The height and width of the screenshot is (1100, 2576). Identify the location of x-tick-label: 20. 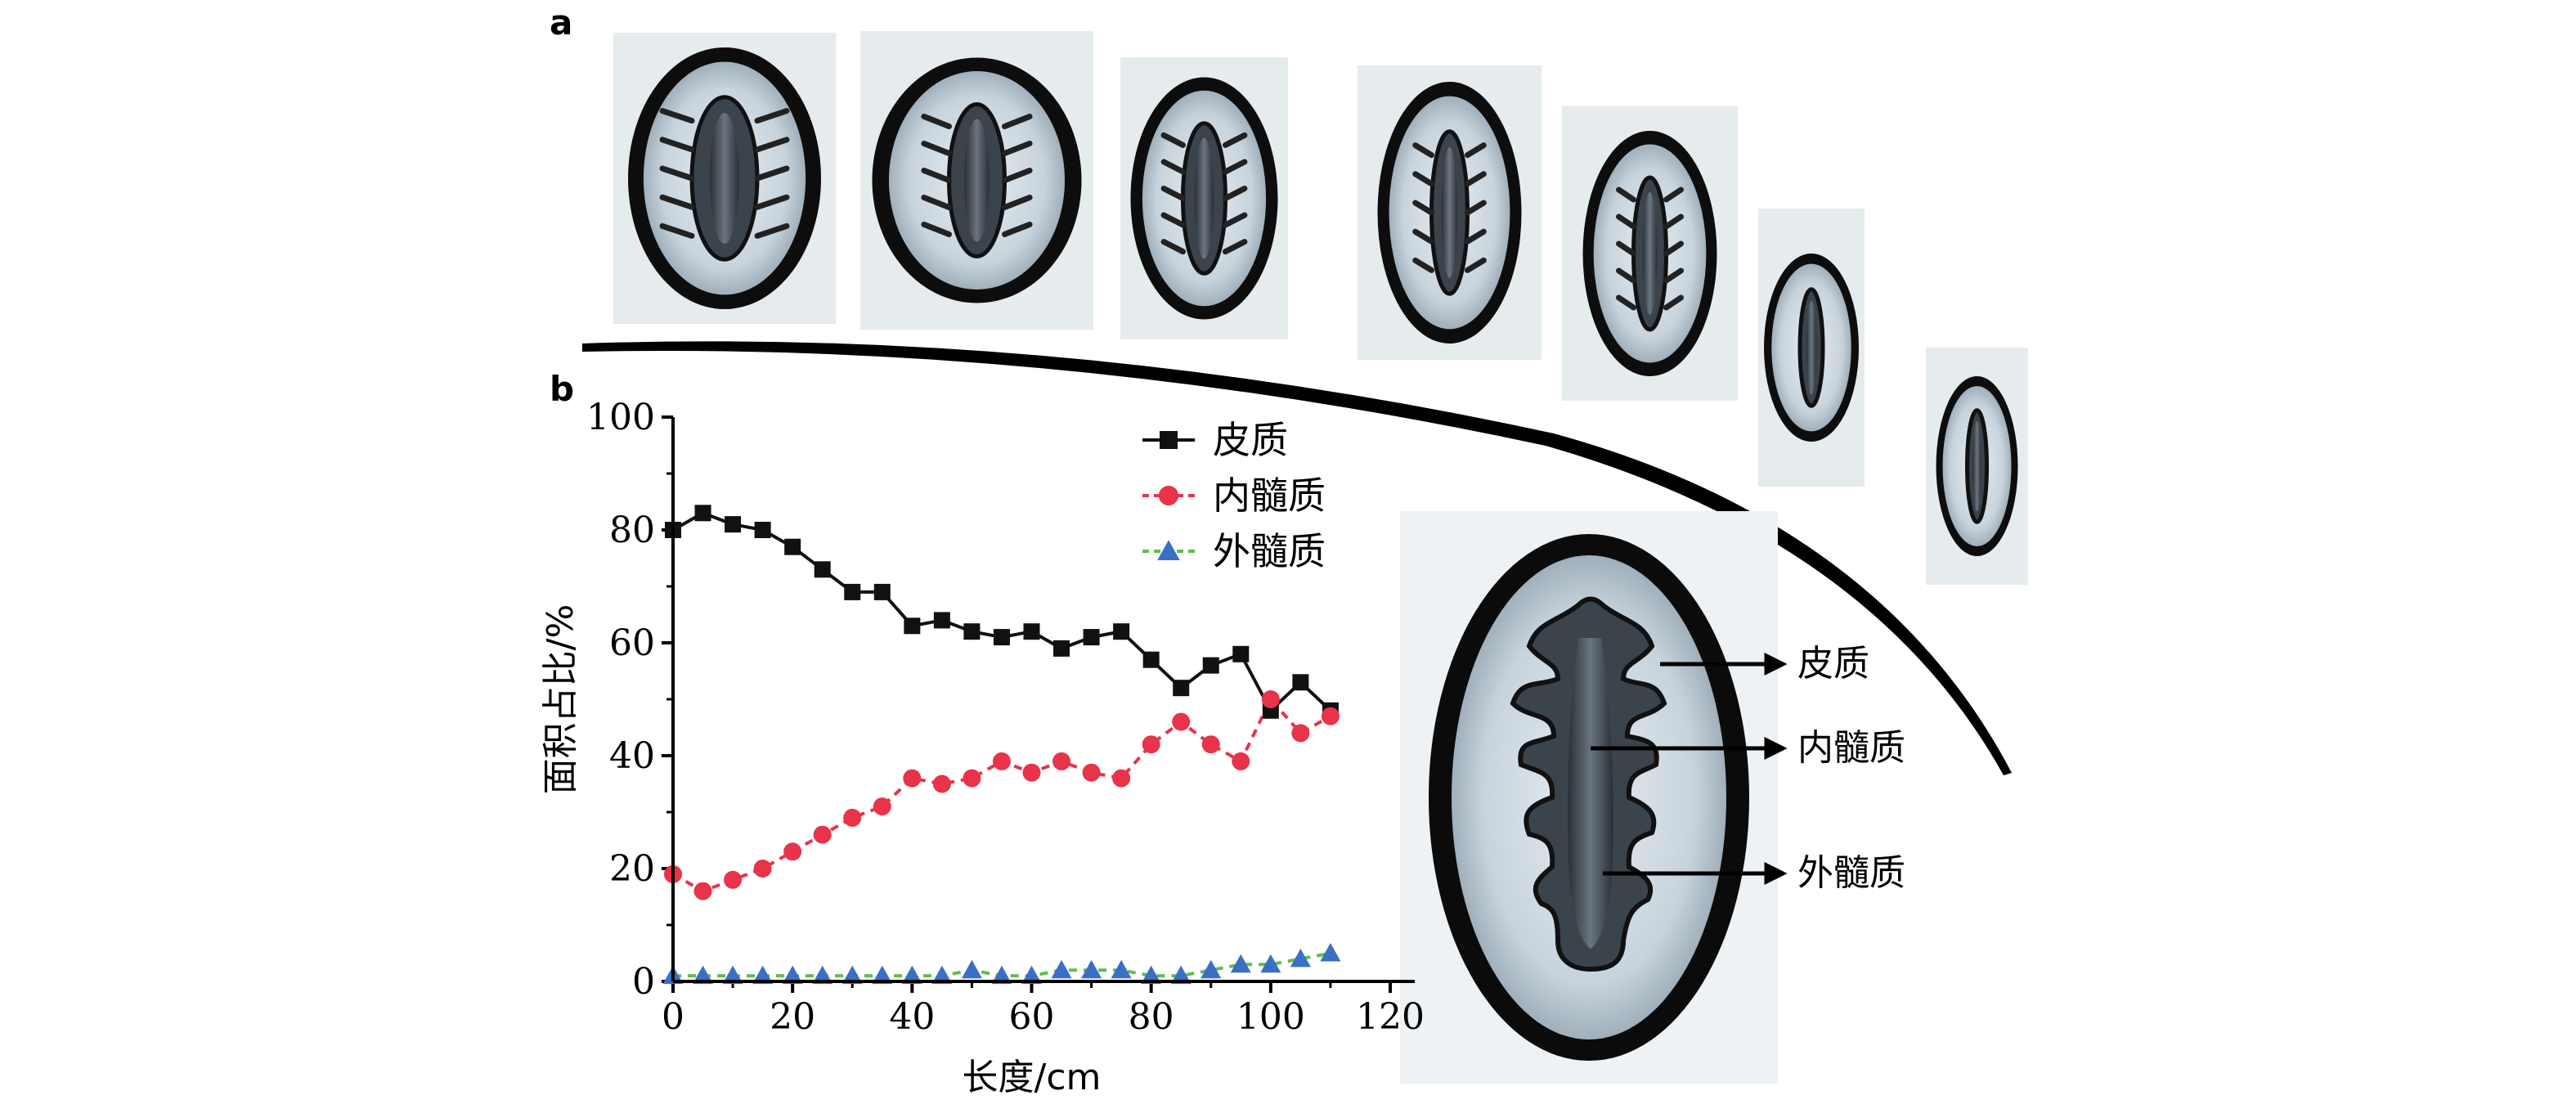
(793, 1017).